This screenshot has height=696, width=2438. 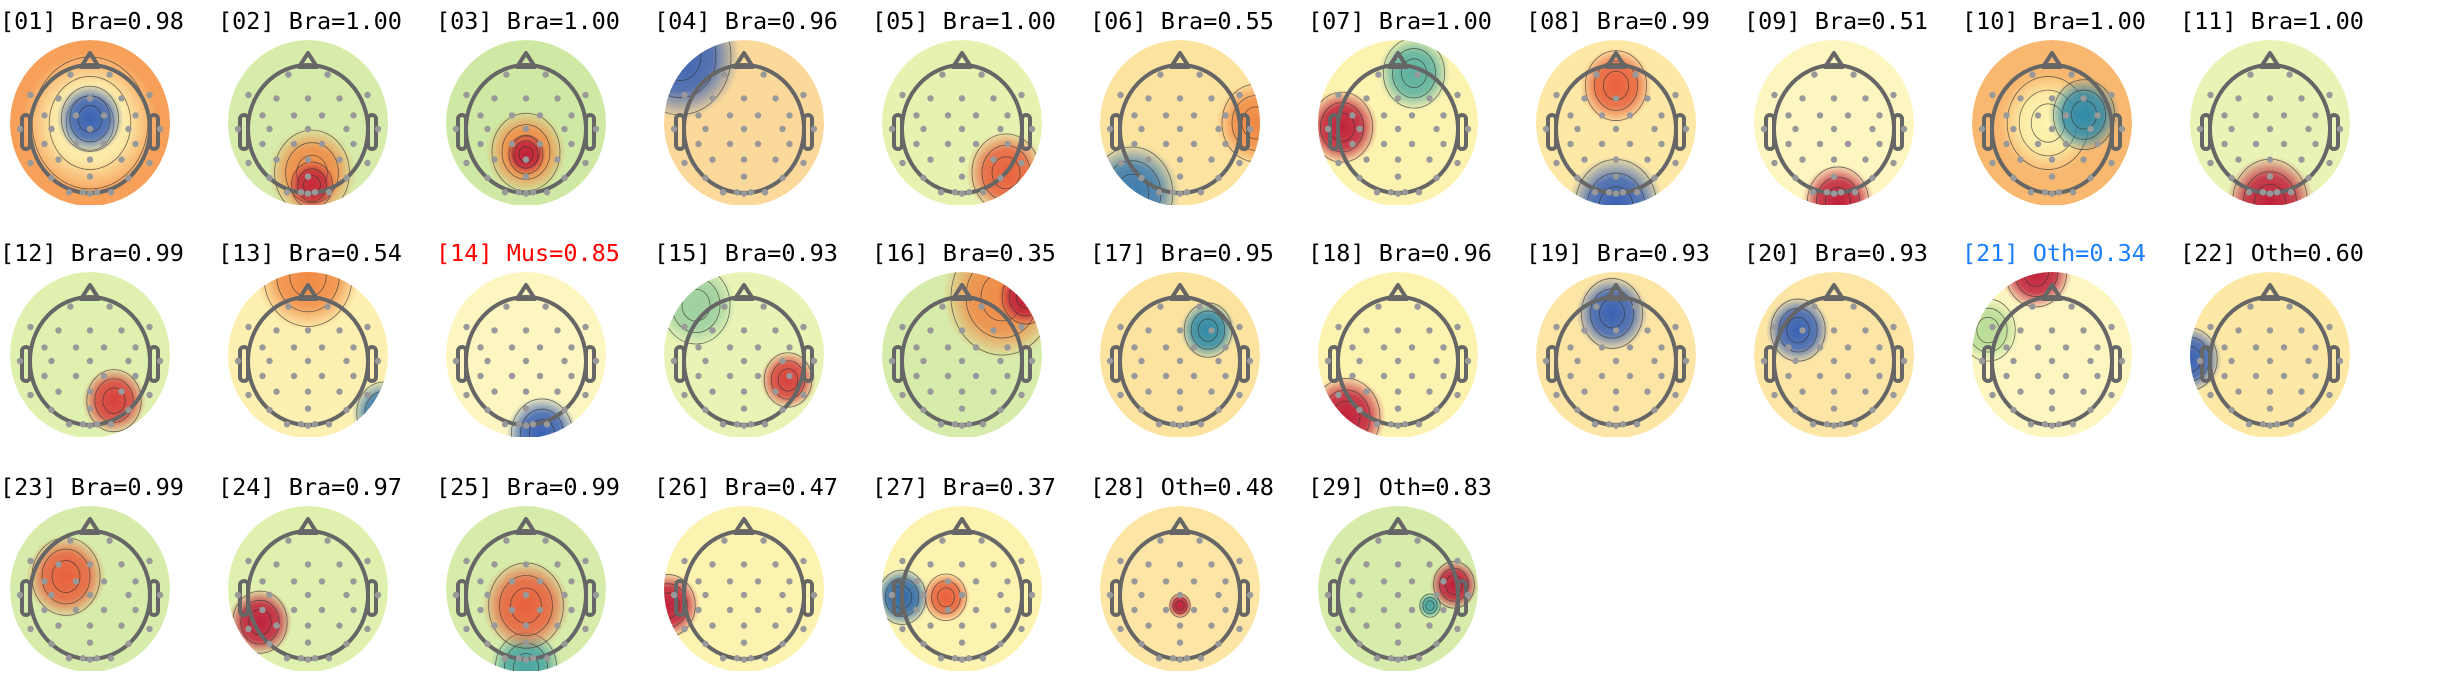 What do you see at coordinates (1430, 606) in the screenshot?
I see `activation-blob` at bounding box center [1430, 606].